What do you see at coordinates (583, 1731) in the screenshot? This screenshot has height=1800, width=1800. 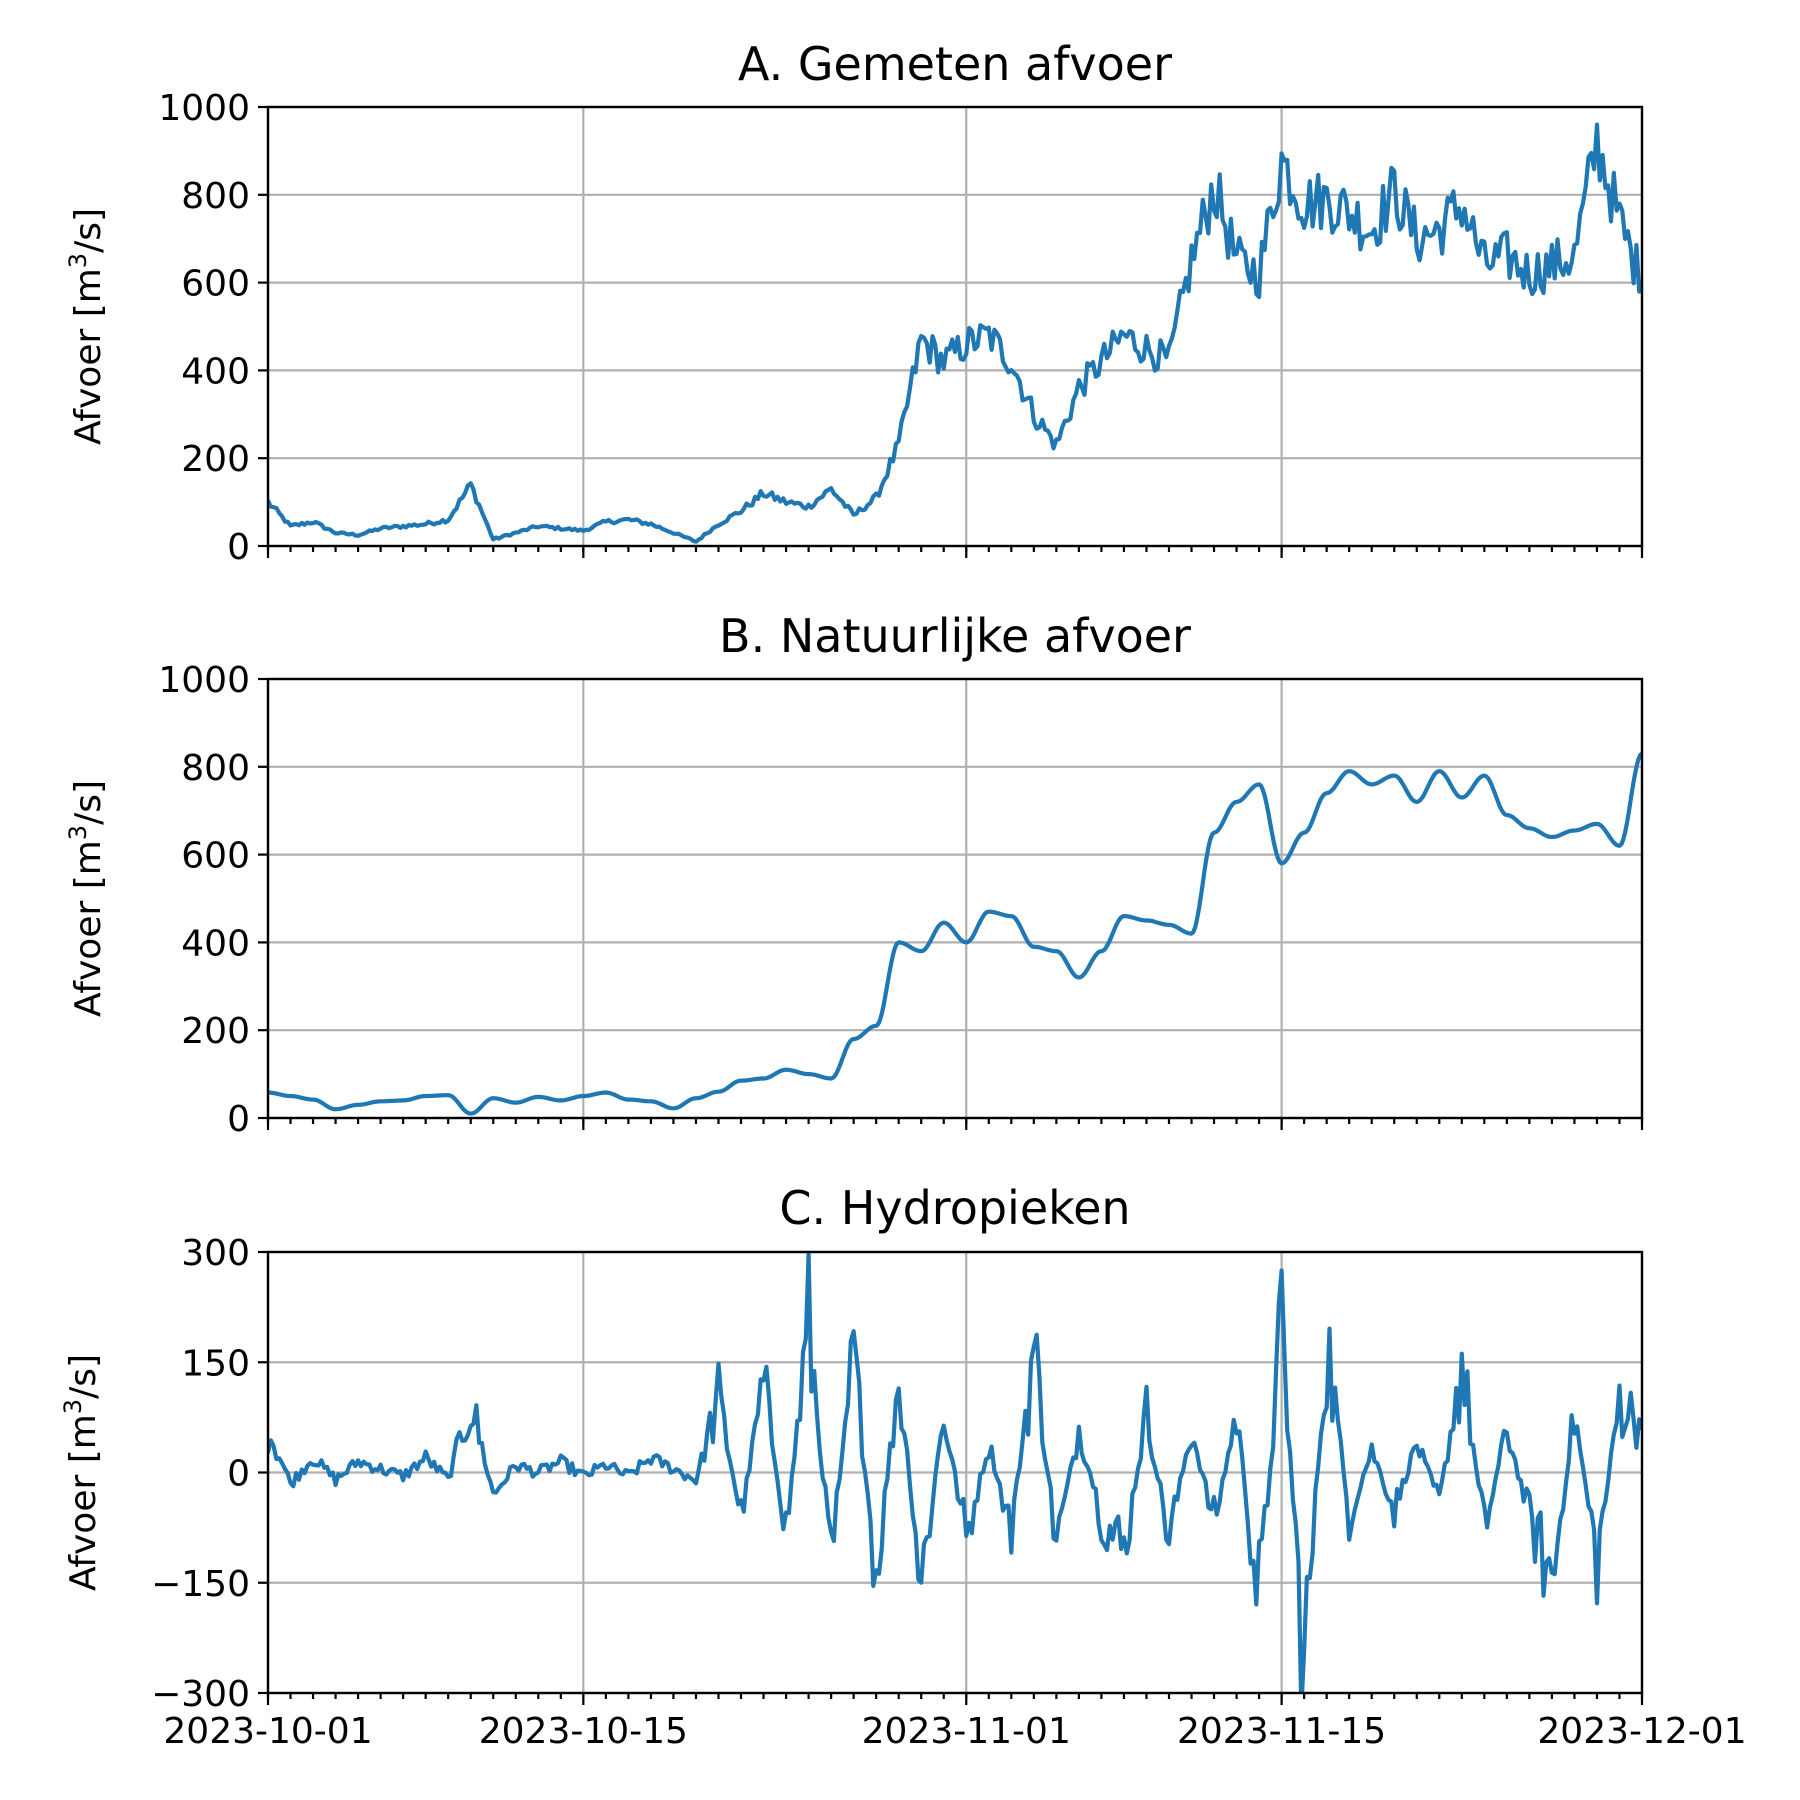 I see `x-tick-label: 2023-10-15` at bounding box center [583, 1731].